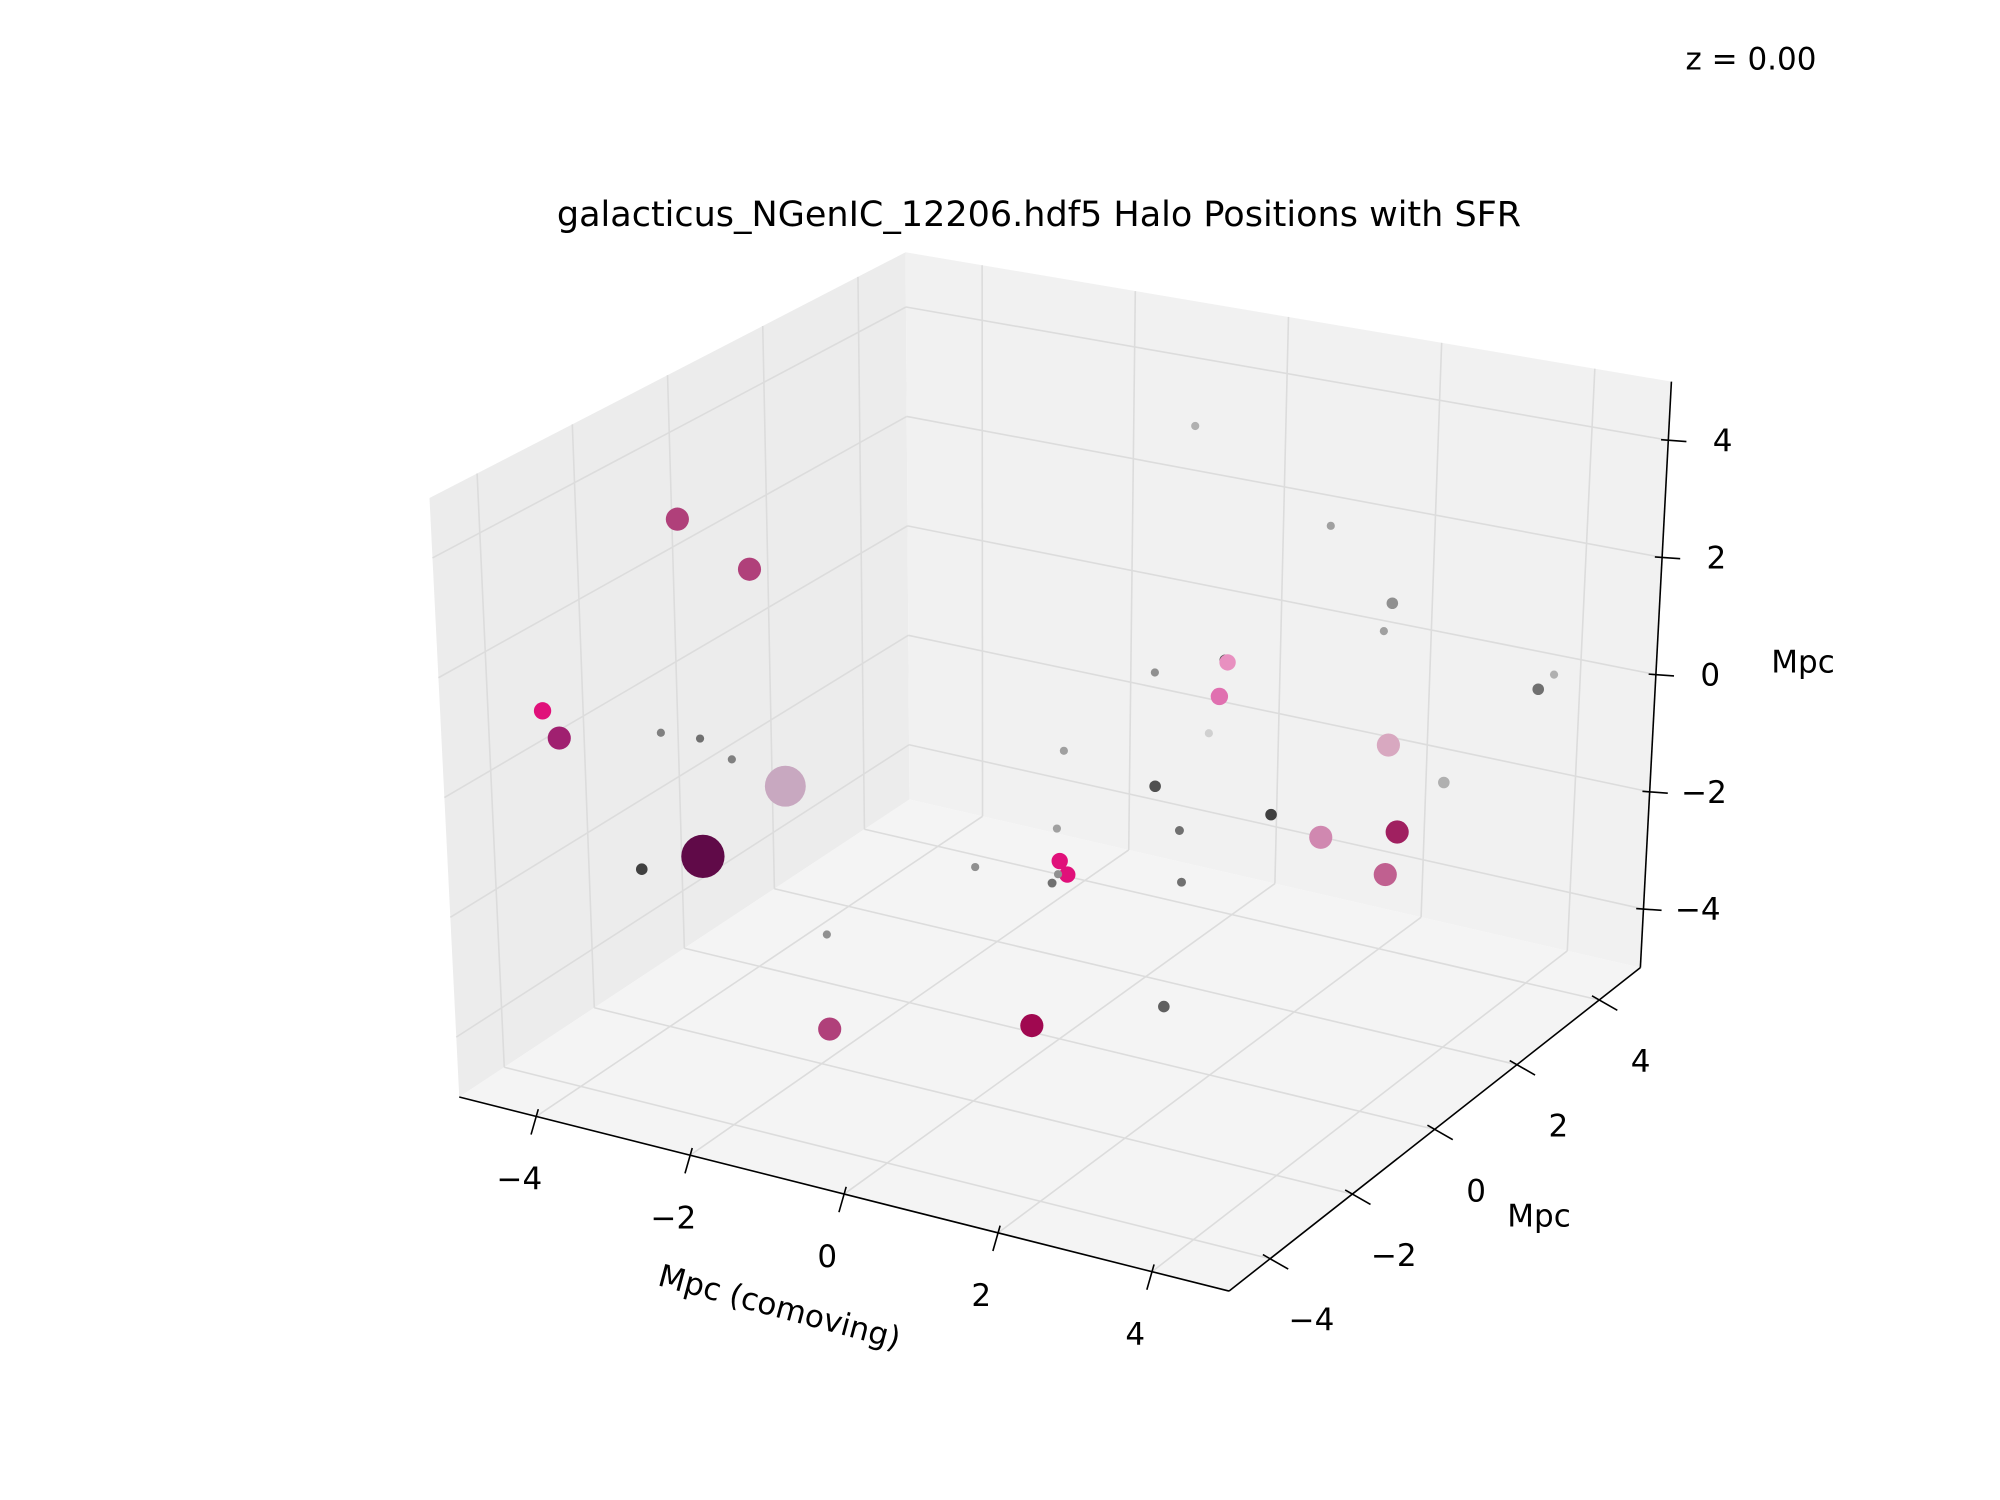 The image size is (2000, 1500). I want to click on pane-left, so click(669, 675).